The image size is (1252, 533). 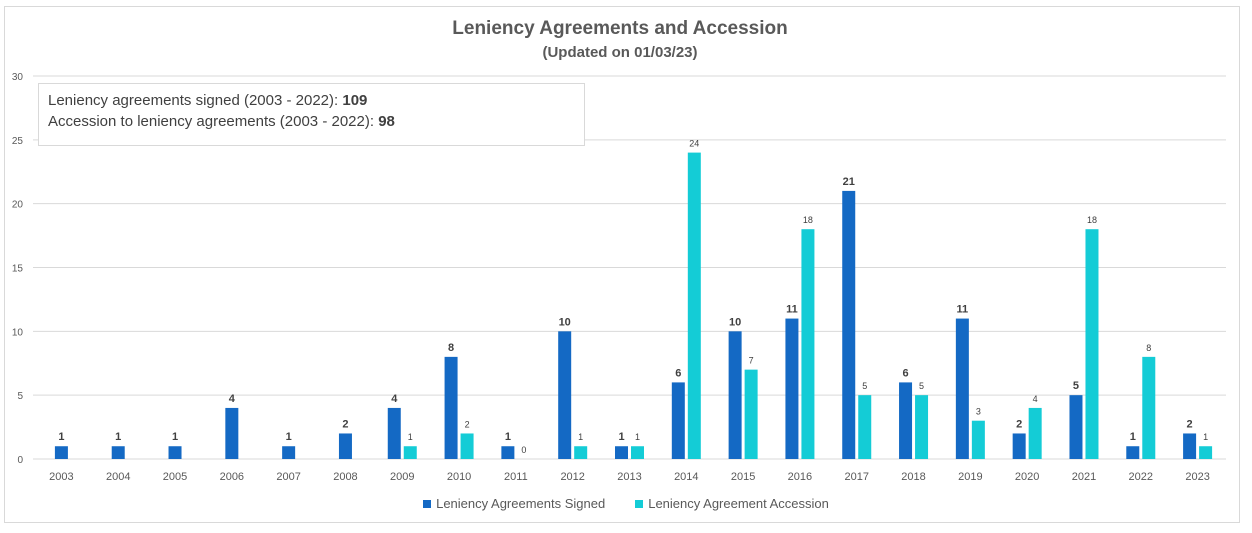 What do you see at coordinates (849, 182) in the screenshot?
I see `data-label-signed-2017: 21` at bounding box center [849, 182].